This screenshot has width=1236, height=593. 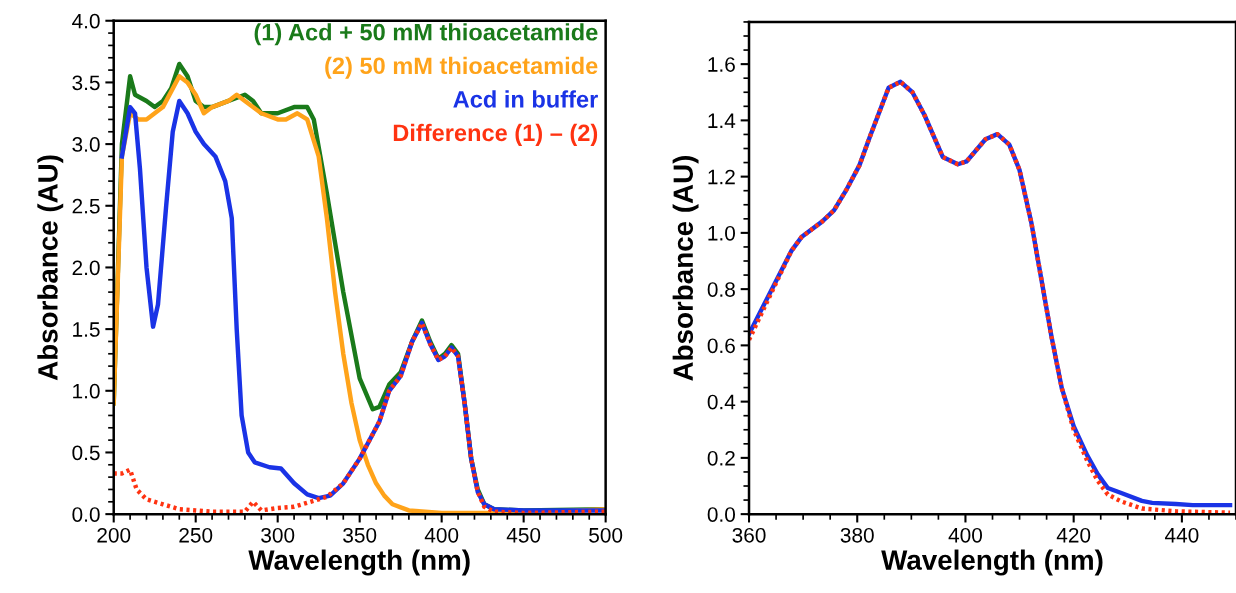 What do you see at coordinates (86, 329) in the screenshot?
I see `y-tick-label: 1.5` at bounding box center [86, 329].